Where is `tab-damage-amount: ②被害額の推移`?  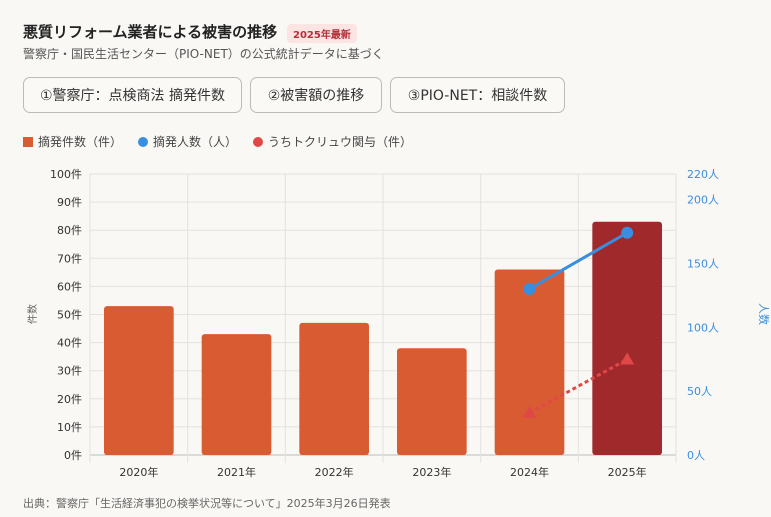 tab-damage-amount: ②被害額の推移 is located at coordinates (316, 95).